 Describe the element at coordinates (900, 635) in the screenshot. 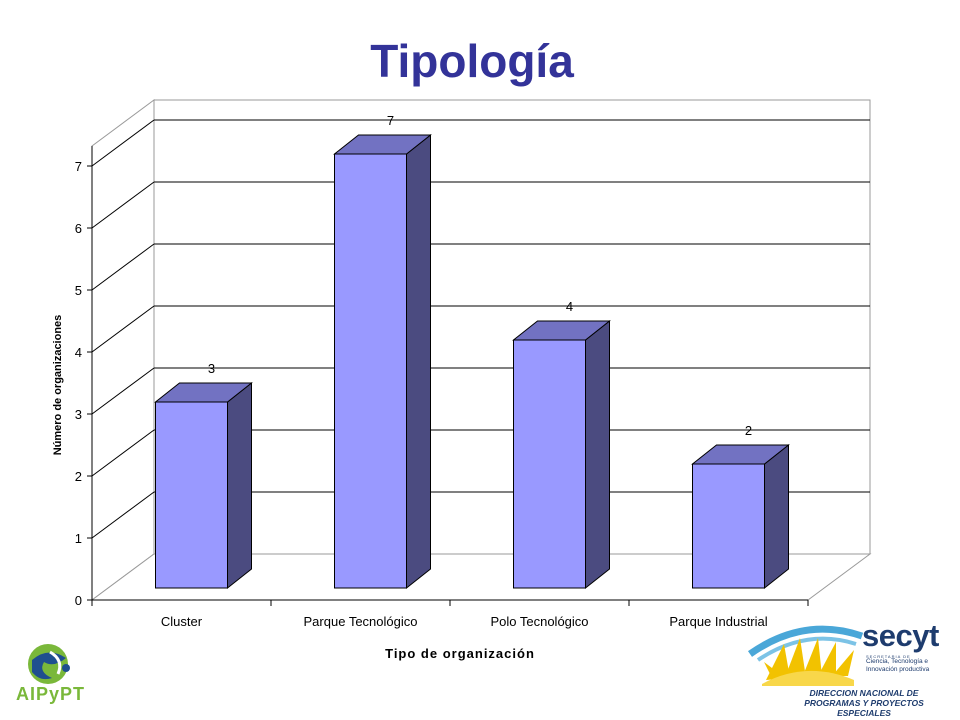

I see `secyt-brand: secyt` at that location.